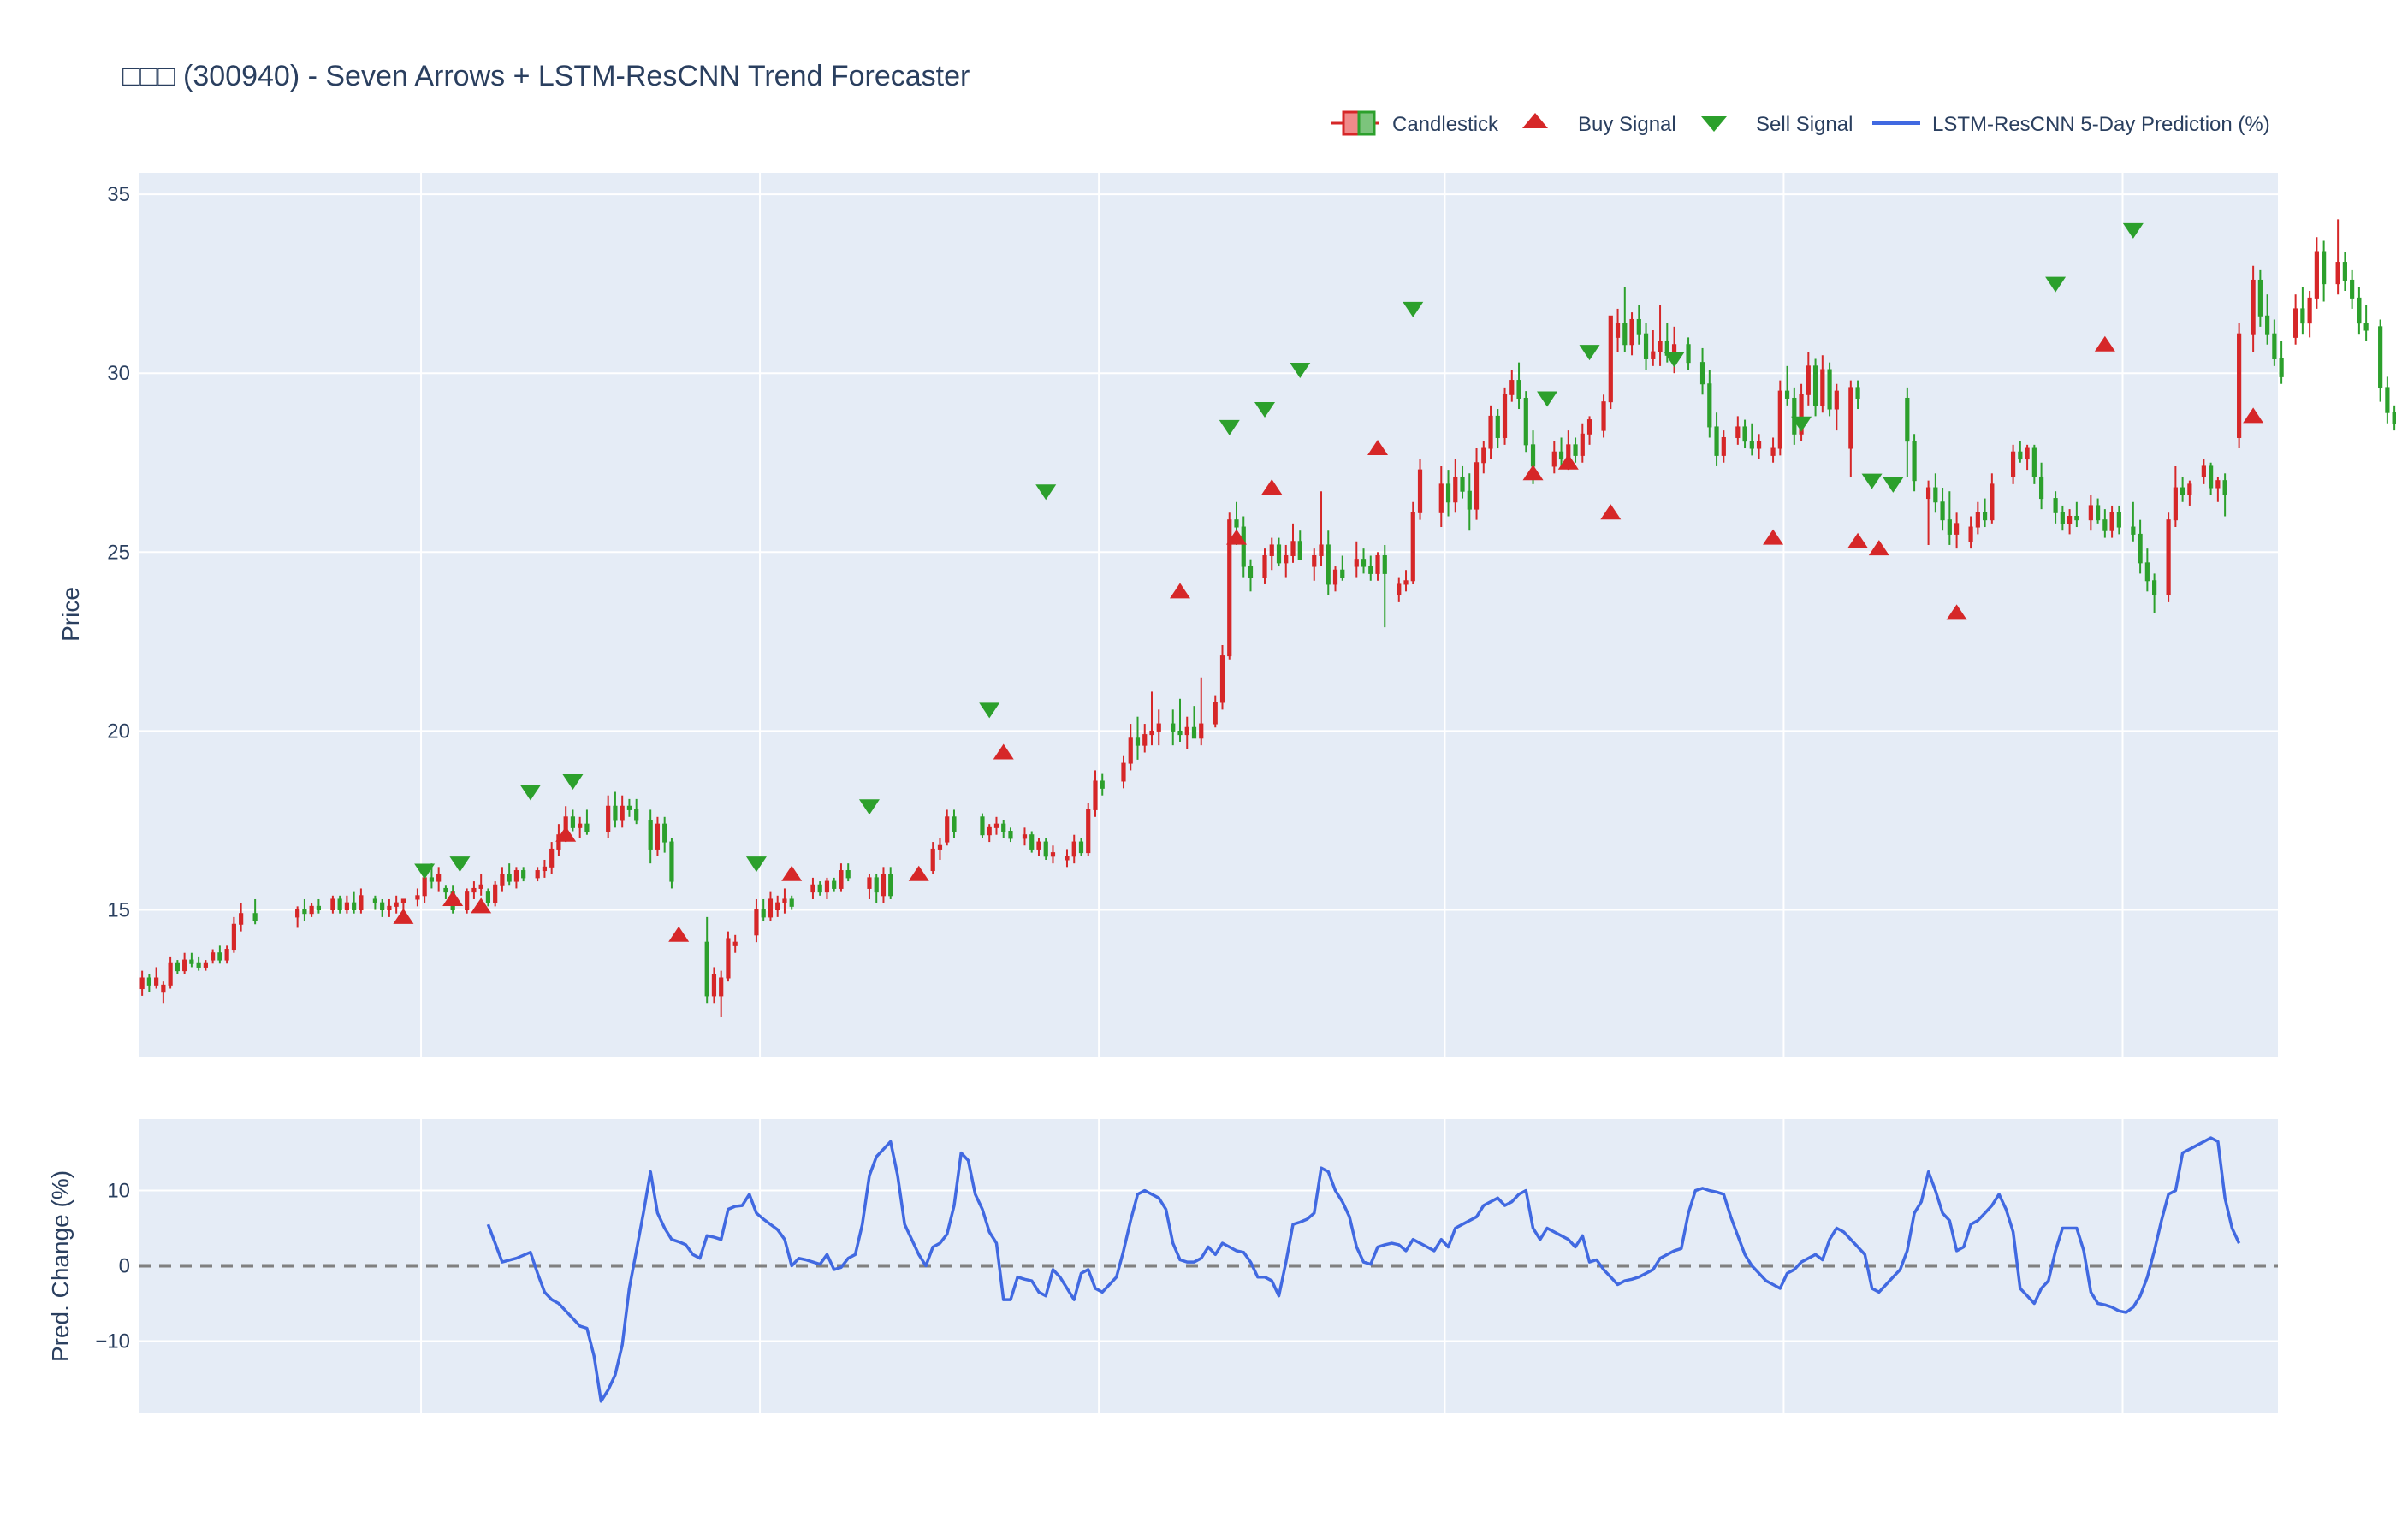 This screenshot has width=2396, height=1540. Describe the element at coordinates (1351, 123) in the screenshot. I see `legend-candle-up-box` at that location.